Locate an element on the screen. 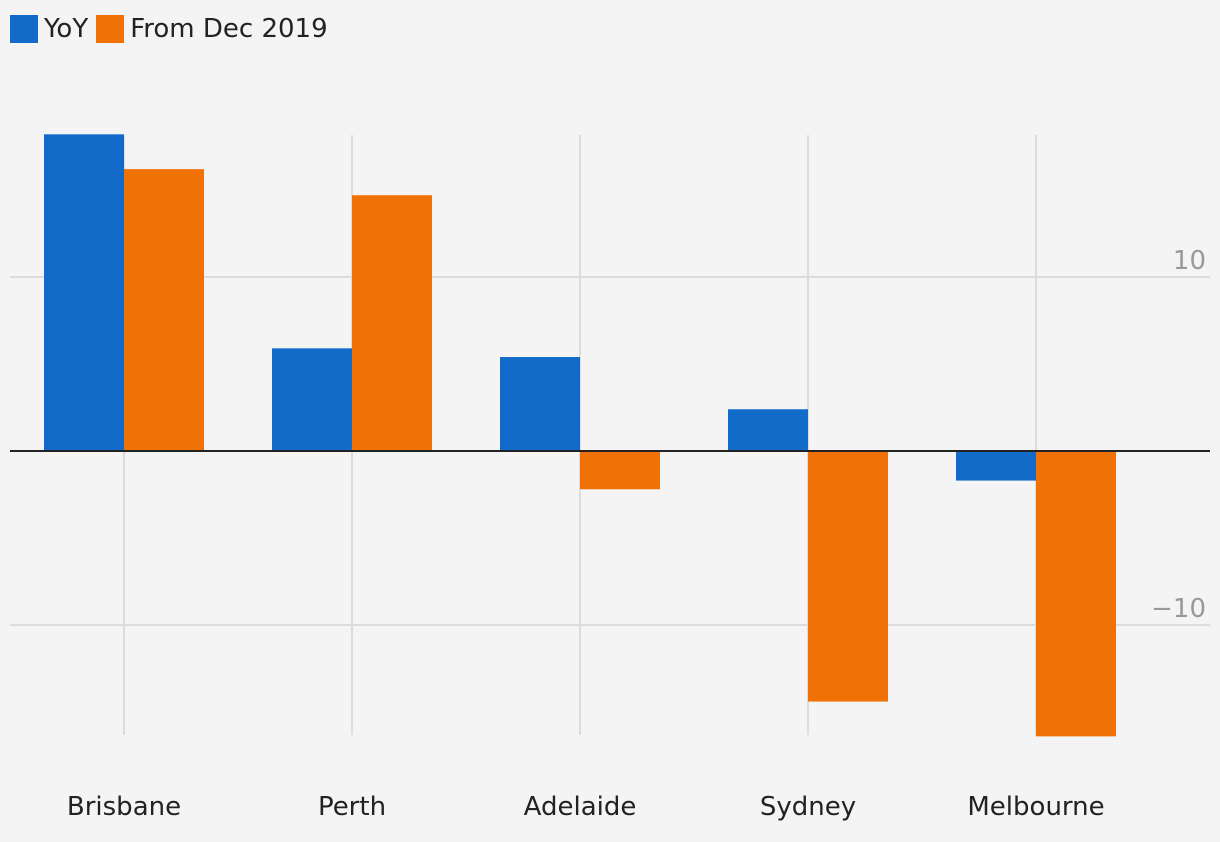  y-tick-label: 10 is located at coordinates (1189, 261).